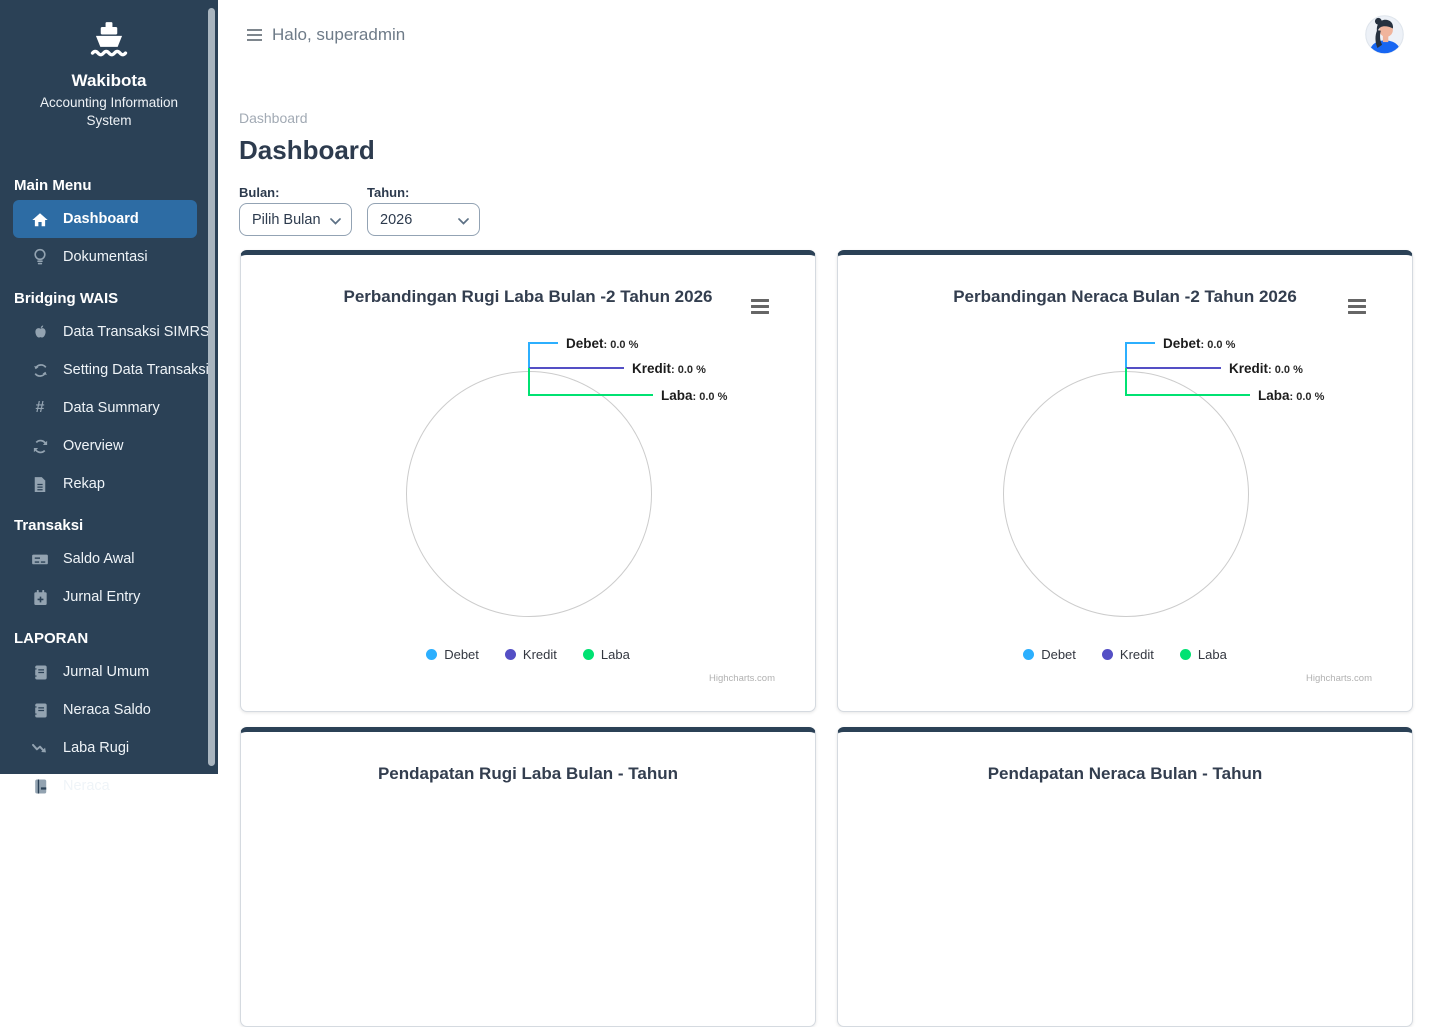 This screenshot has width=1433, height=1027. Describe the element at coordinates (109, 484) in the screenshot. I see `sidebar-item-rekap: Rekap` at that location.